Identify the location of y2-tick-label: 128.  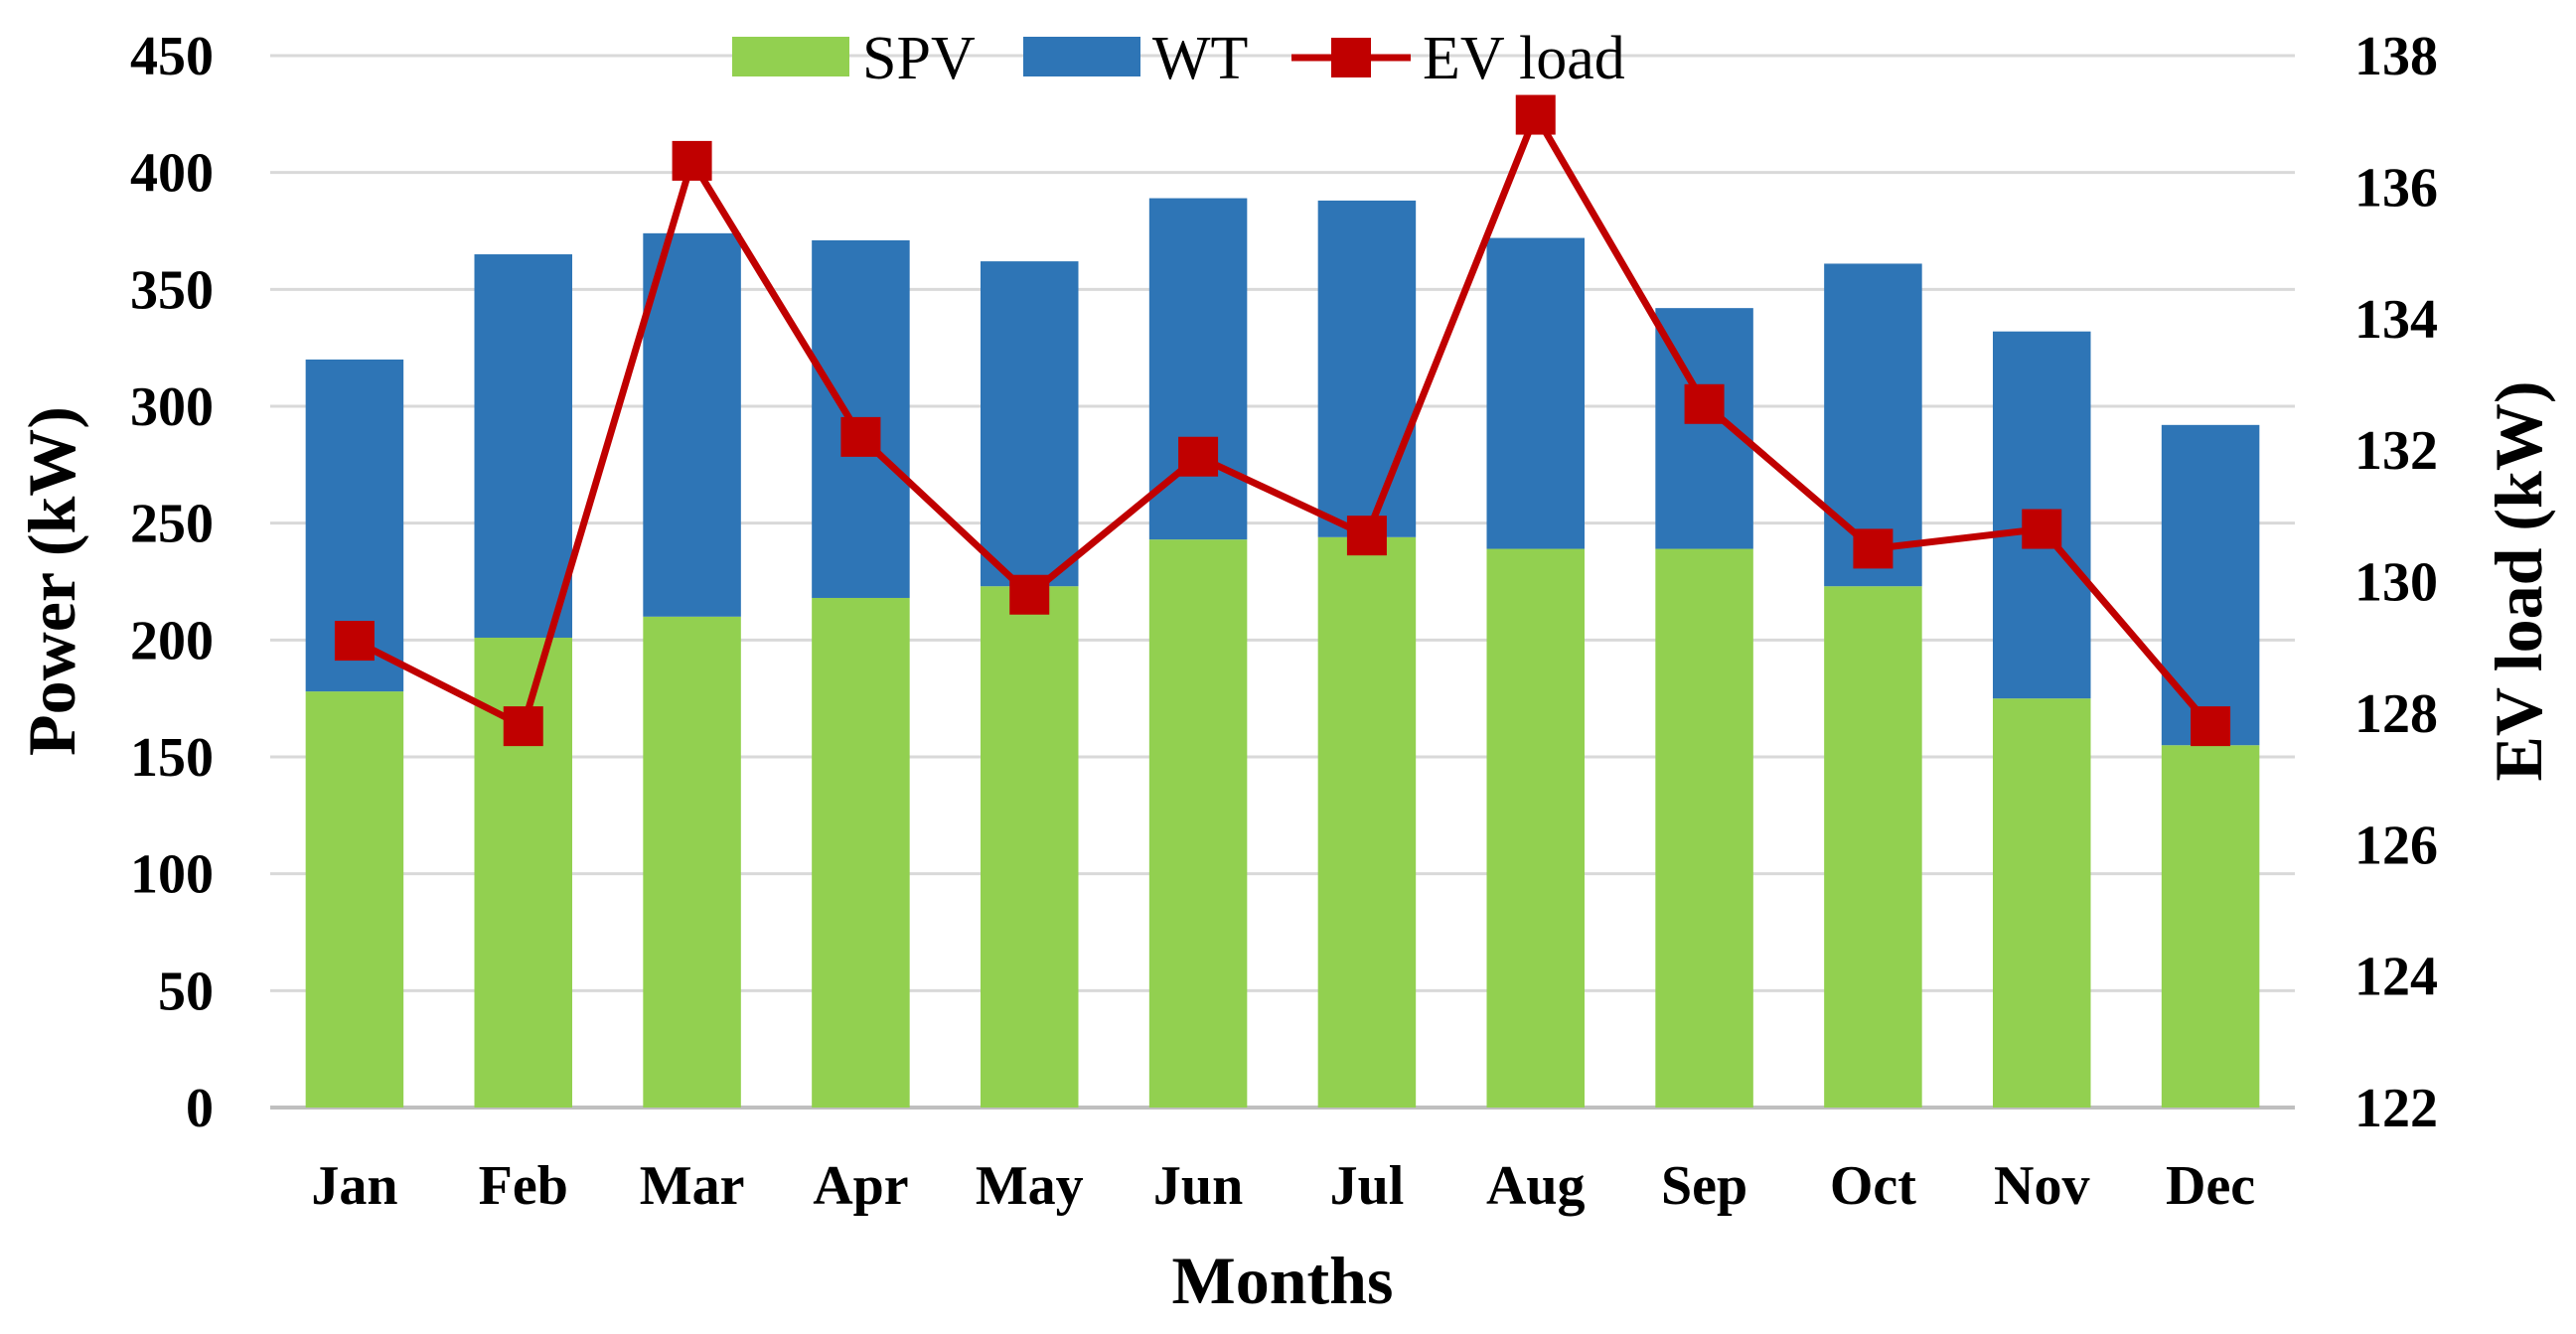
(2396, 714).